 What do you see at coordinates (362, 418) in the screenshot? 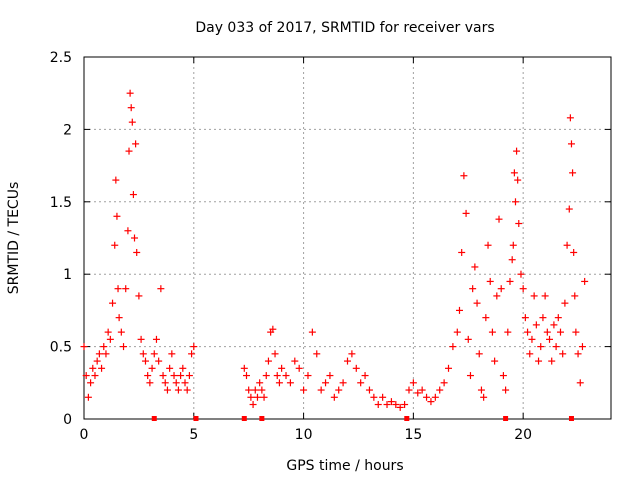
I see `data-gap-markers` at bounding box center [362, 418].